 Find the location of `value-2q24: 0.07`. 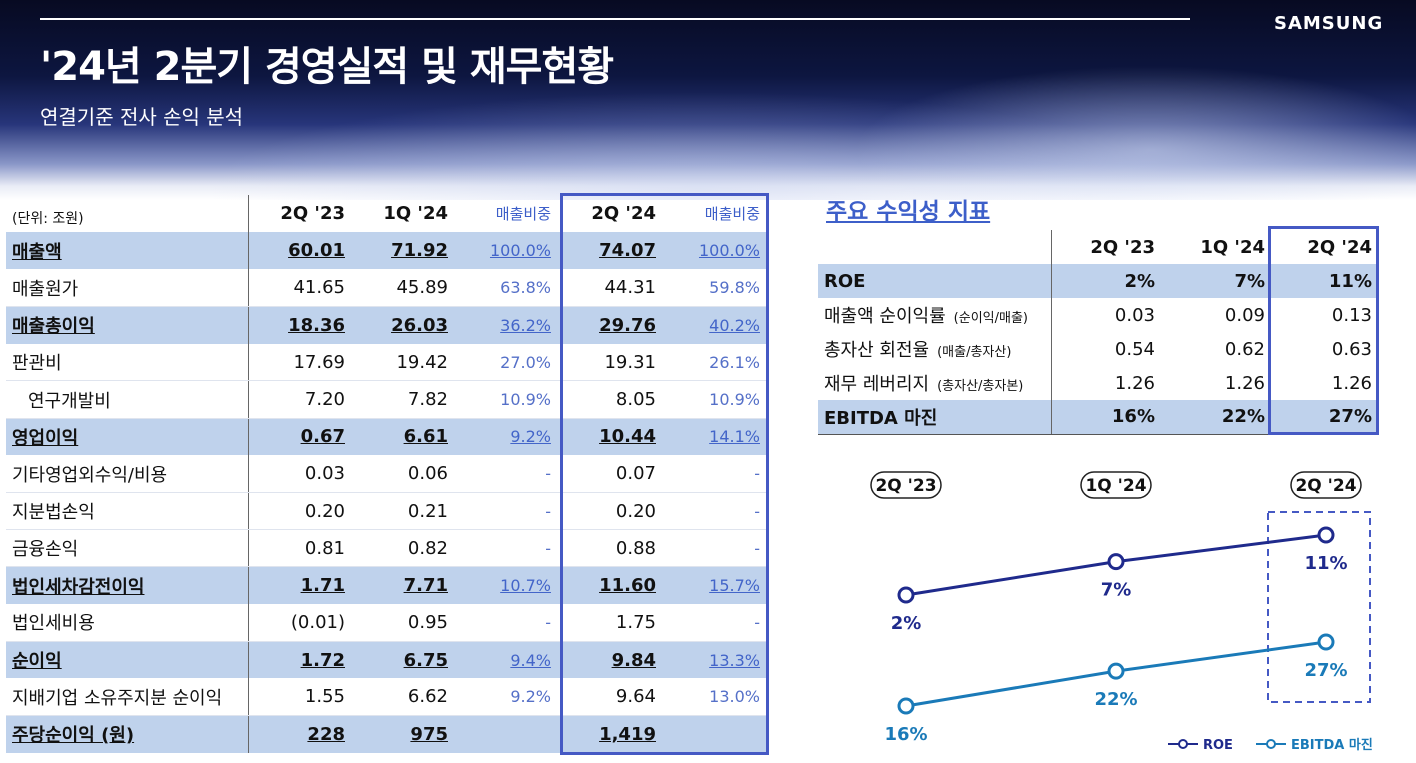

value-2q24: 0.07 is located at coordinates (609, 474).